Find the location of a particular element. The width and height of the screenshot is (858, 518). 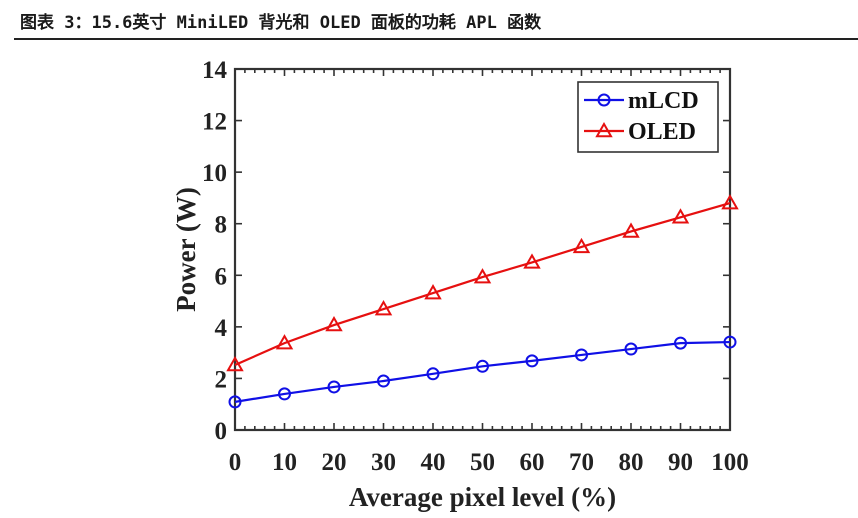

legend-item-oled: OLED is located at coordinates (640, 132).